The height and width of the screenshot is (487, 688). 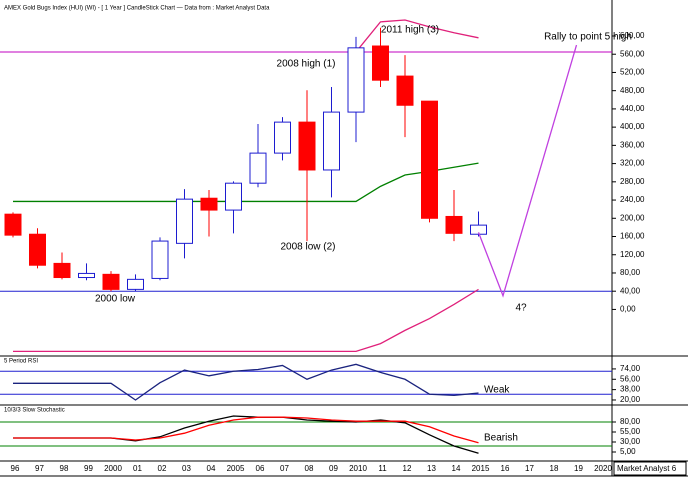 What do you see at coordinates (647, 468) in the screenshot?
I see `footer: Market Analyst 6` at bounding box center [647, 468].